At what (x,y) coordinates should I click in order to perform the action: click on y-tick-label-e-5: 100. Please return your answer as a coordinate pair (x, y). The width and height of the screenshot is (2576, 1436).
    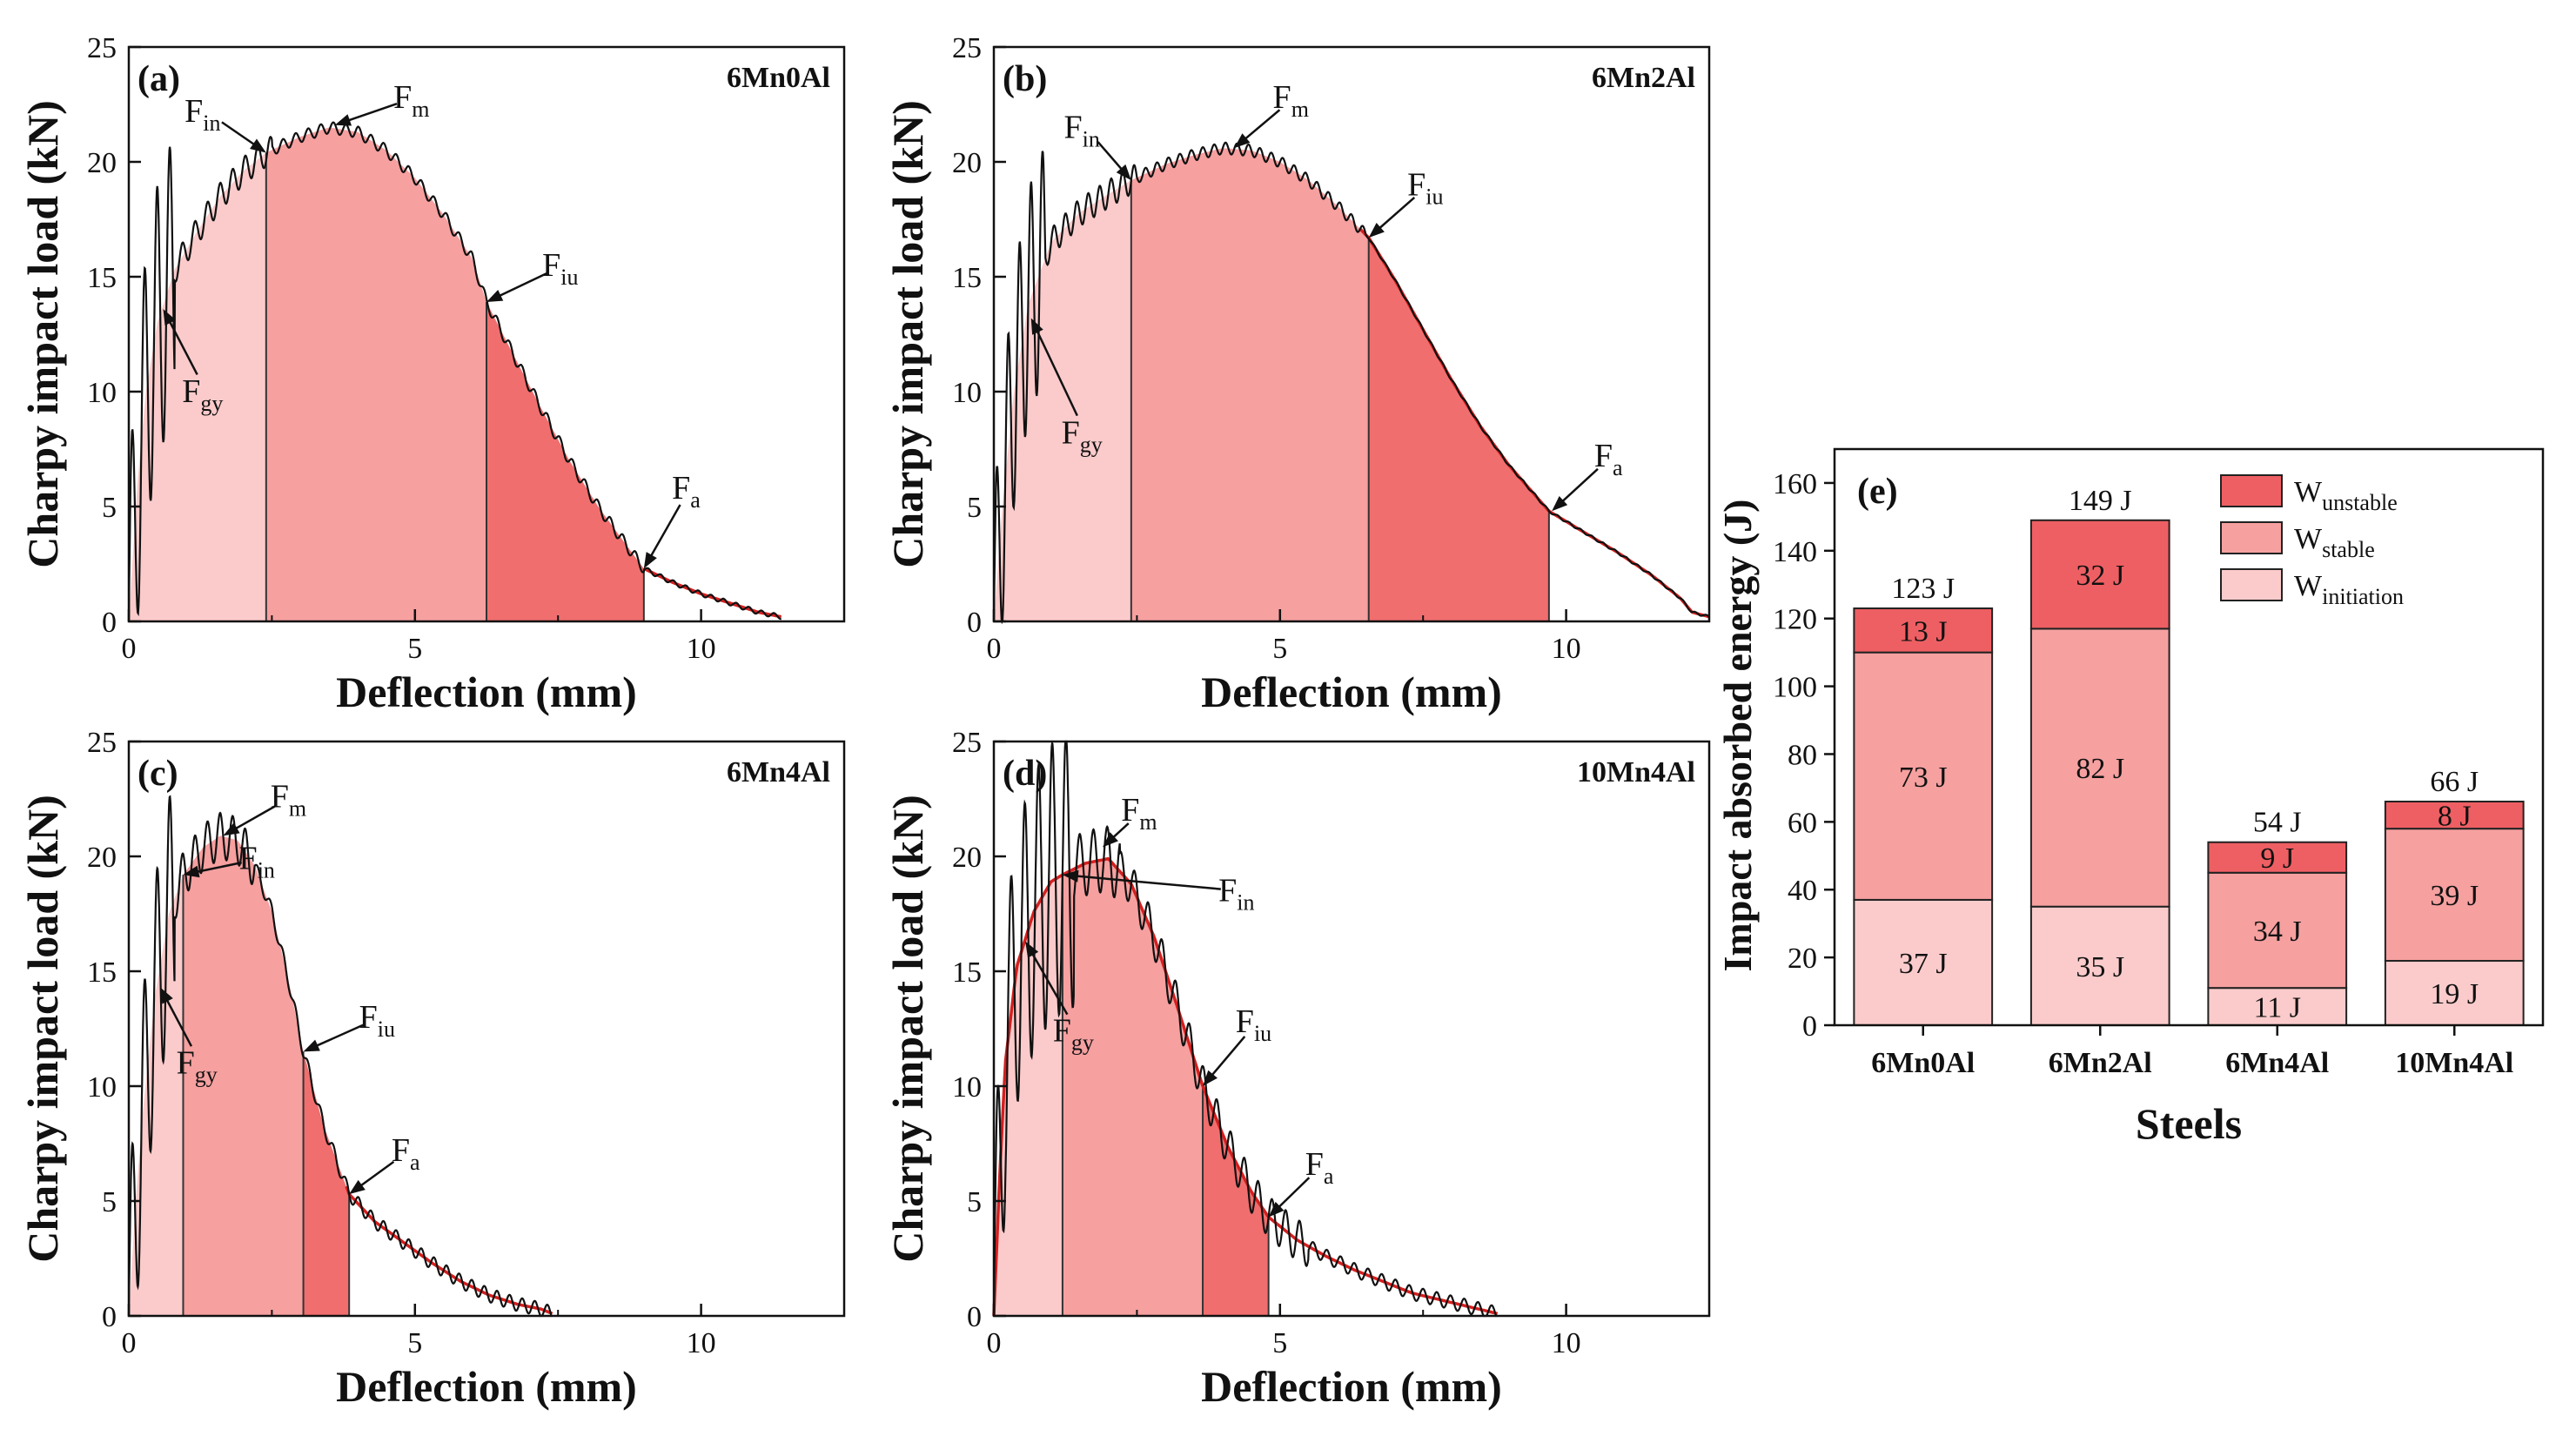
    Looking at the image, I should click on (1795, 688).